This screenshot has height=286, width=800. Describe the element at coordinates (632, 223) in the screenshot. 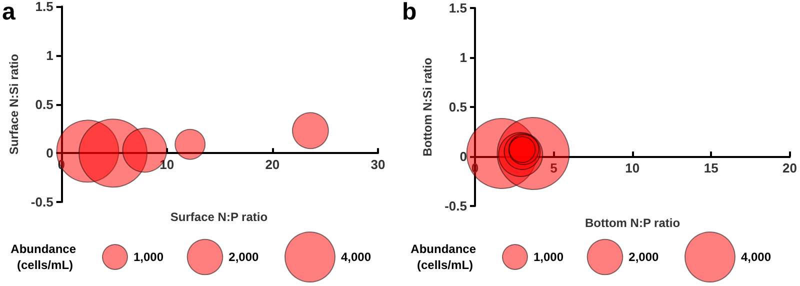

I see `x-axis-title: Bottom N:P ratio` at that location.